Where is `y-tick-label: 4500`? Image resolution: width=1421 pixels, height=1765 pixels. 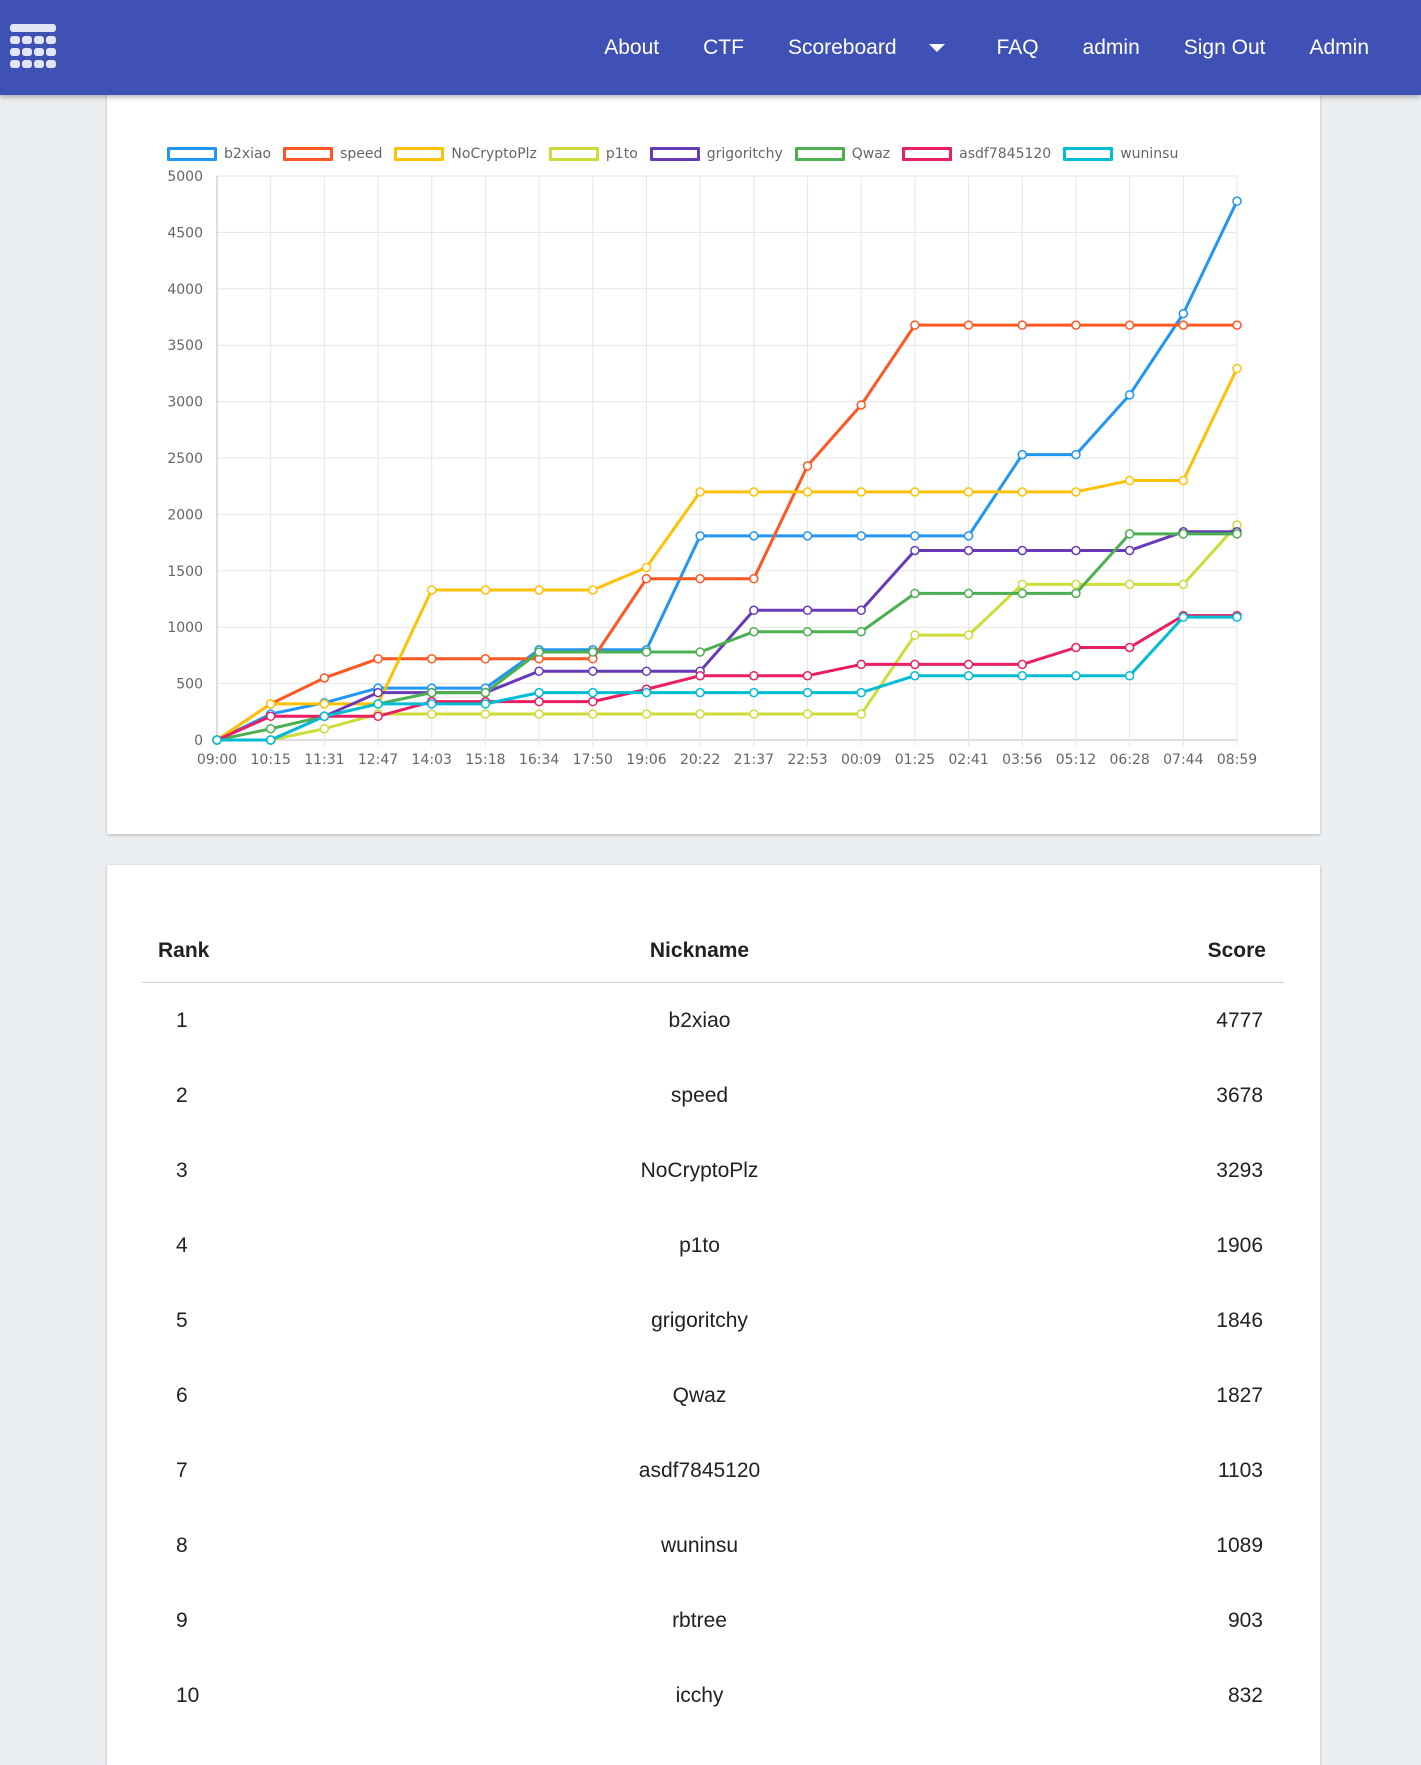
y-tick-label: 4500 is located at coordinates (185, 233).